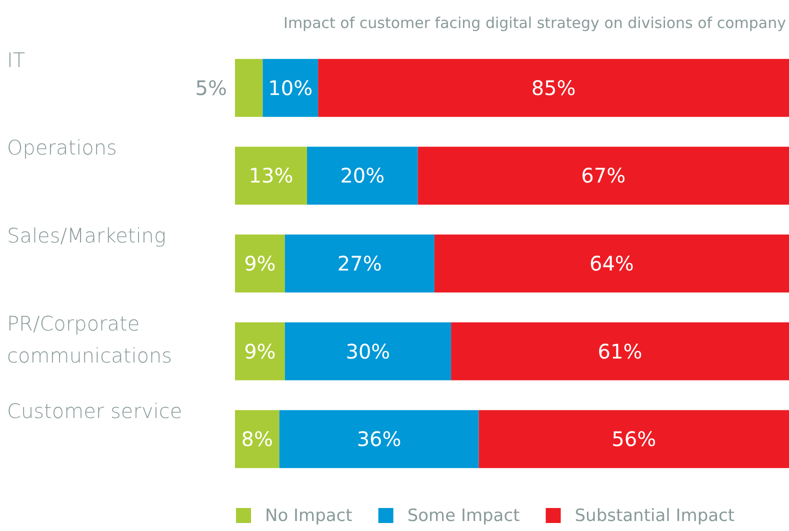 The height and width of the screenshot is (531, 789). What do you see at coordinates (94, 411) in the screenshot?
I see `y-tick-label: Customer service` at bounding box center [94, 411].